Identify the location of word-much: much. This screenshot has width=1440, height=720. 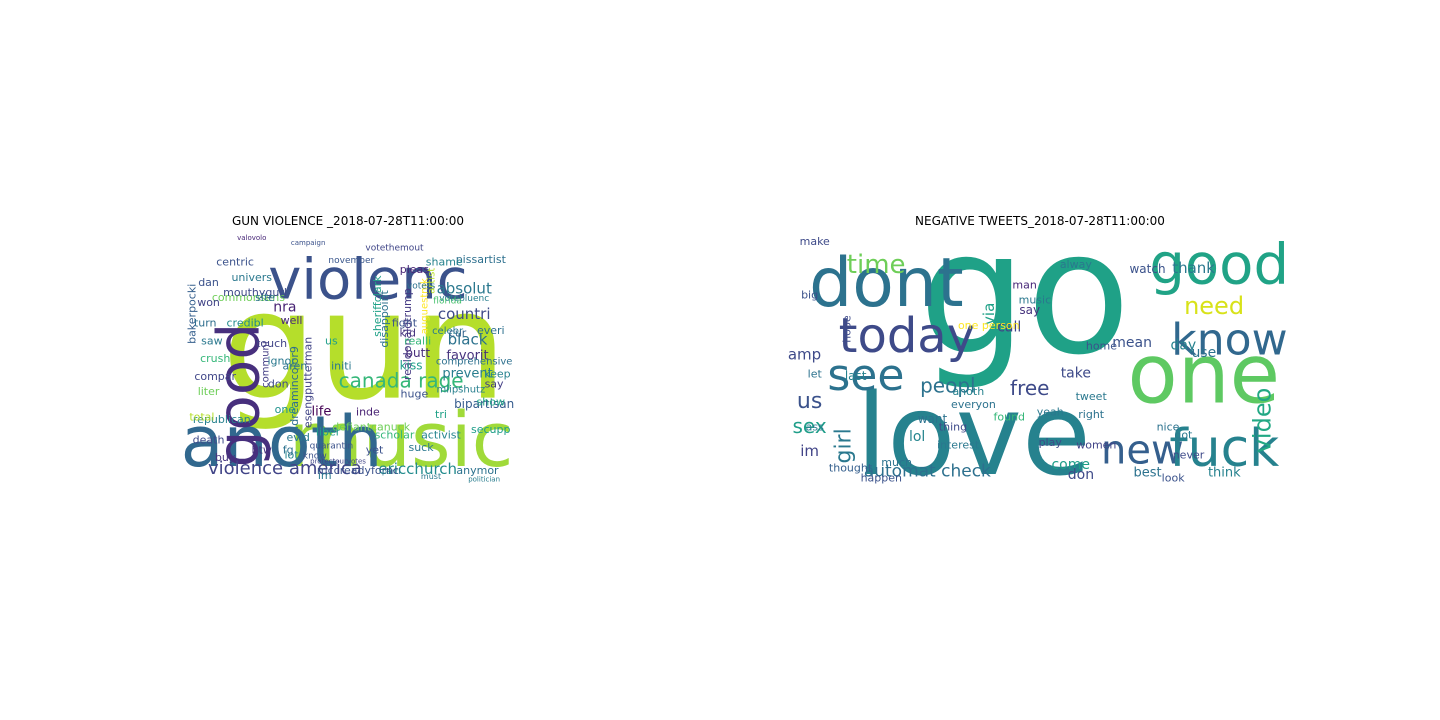
(896, 462).